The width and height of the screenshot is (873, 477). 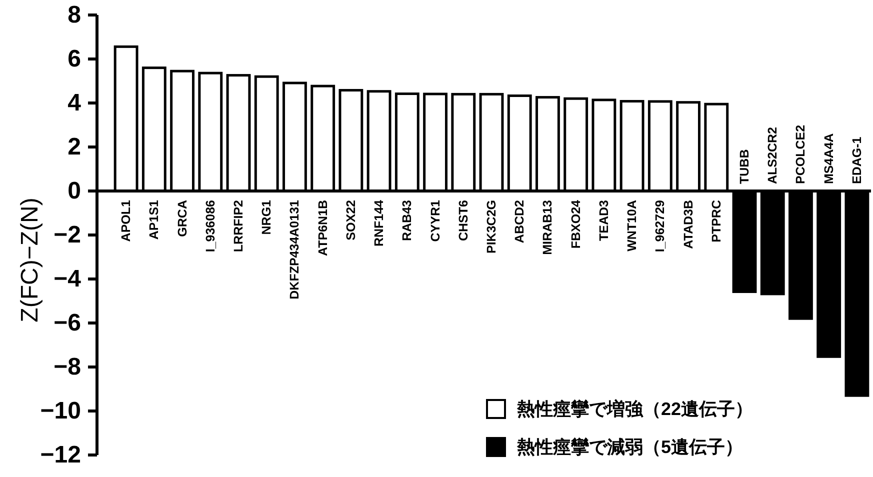 What do you see at coordinates (323, 228) in the screenshot?
I see `x-tick-label: ATP6N1B` at bounding box center [323, 228].